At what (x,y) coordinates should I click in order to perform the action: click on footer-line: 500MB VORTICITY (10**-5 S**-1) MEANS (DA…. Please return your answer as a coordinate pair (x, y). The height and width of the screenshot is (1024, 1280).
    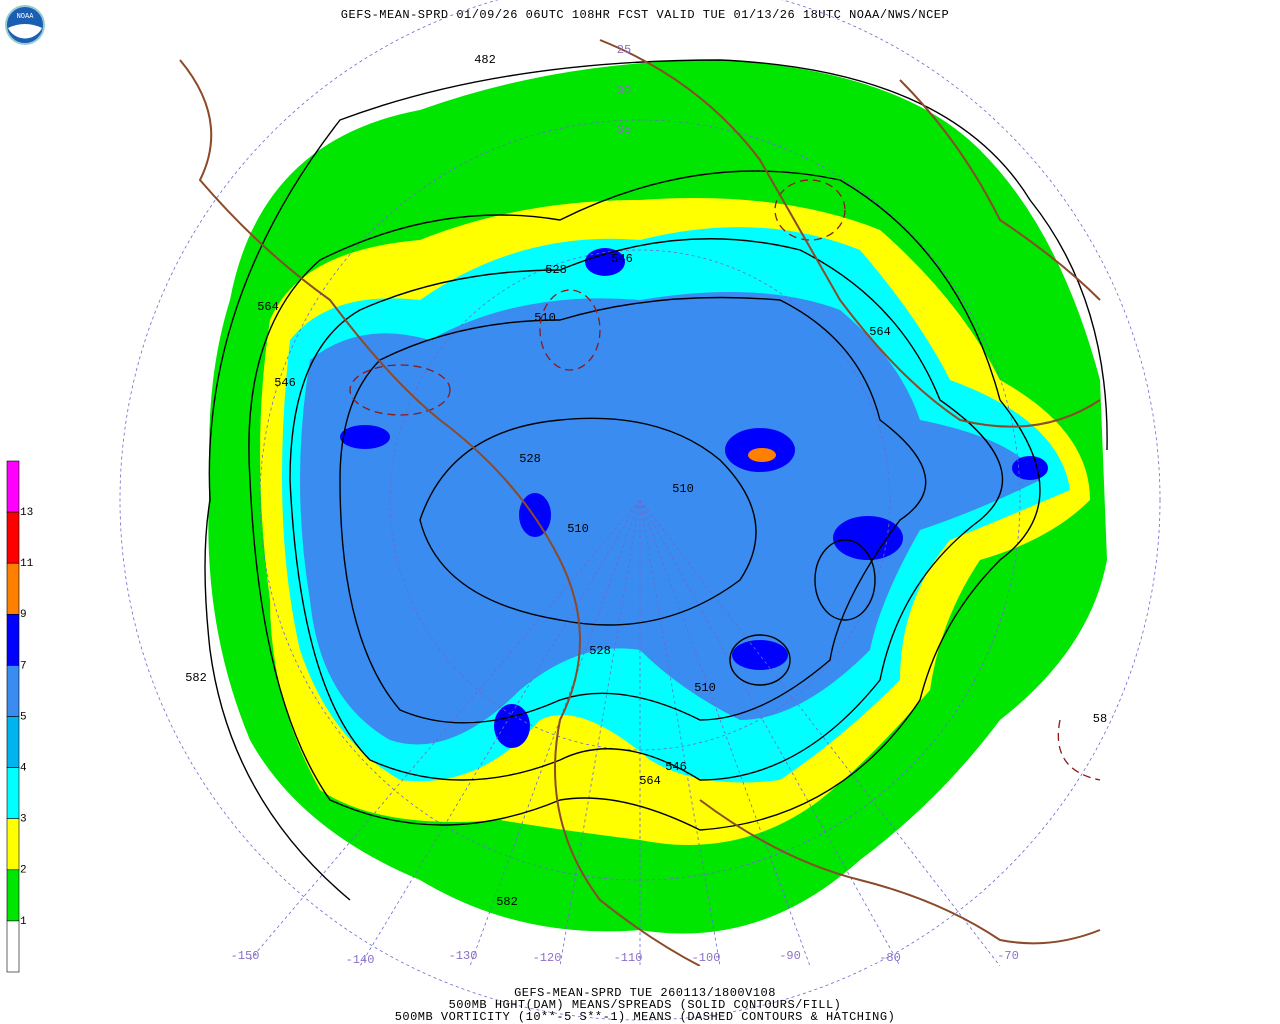
    Looking at the image, I should click on (645, 1017).